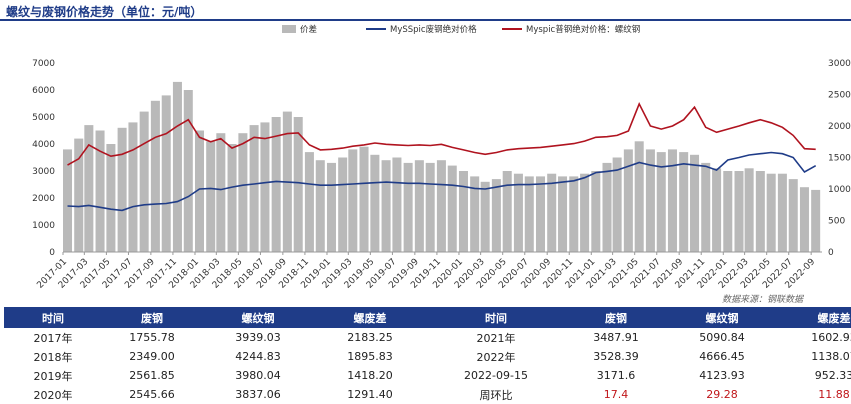 This screenshot has height=404, width=851. Describe the element at coordinates (370, 337) in the screenshot. I see `table-cell: 2183.25` at that location.